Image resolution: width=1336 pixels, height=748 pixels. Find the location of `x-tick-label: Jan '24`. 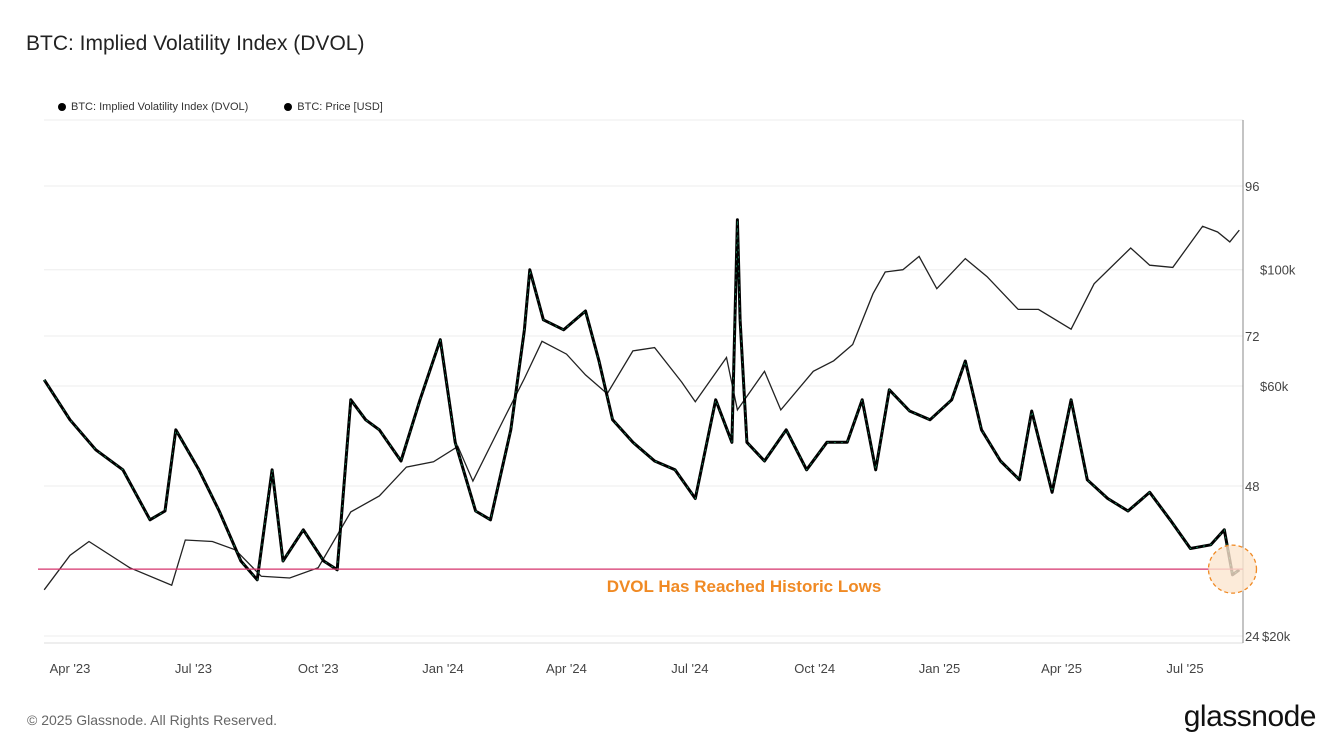

x-tick-label: Jan '24 is located at coordinates (443, 668).